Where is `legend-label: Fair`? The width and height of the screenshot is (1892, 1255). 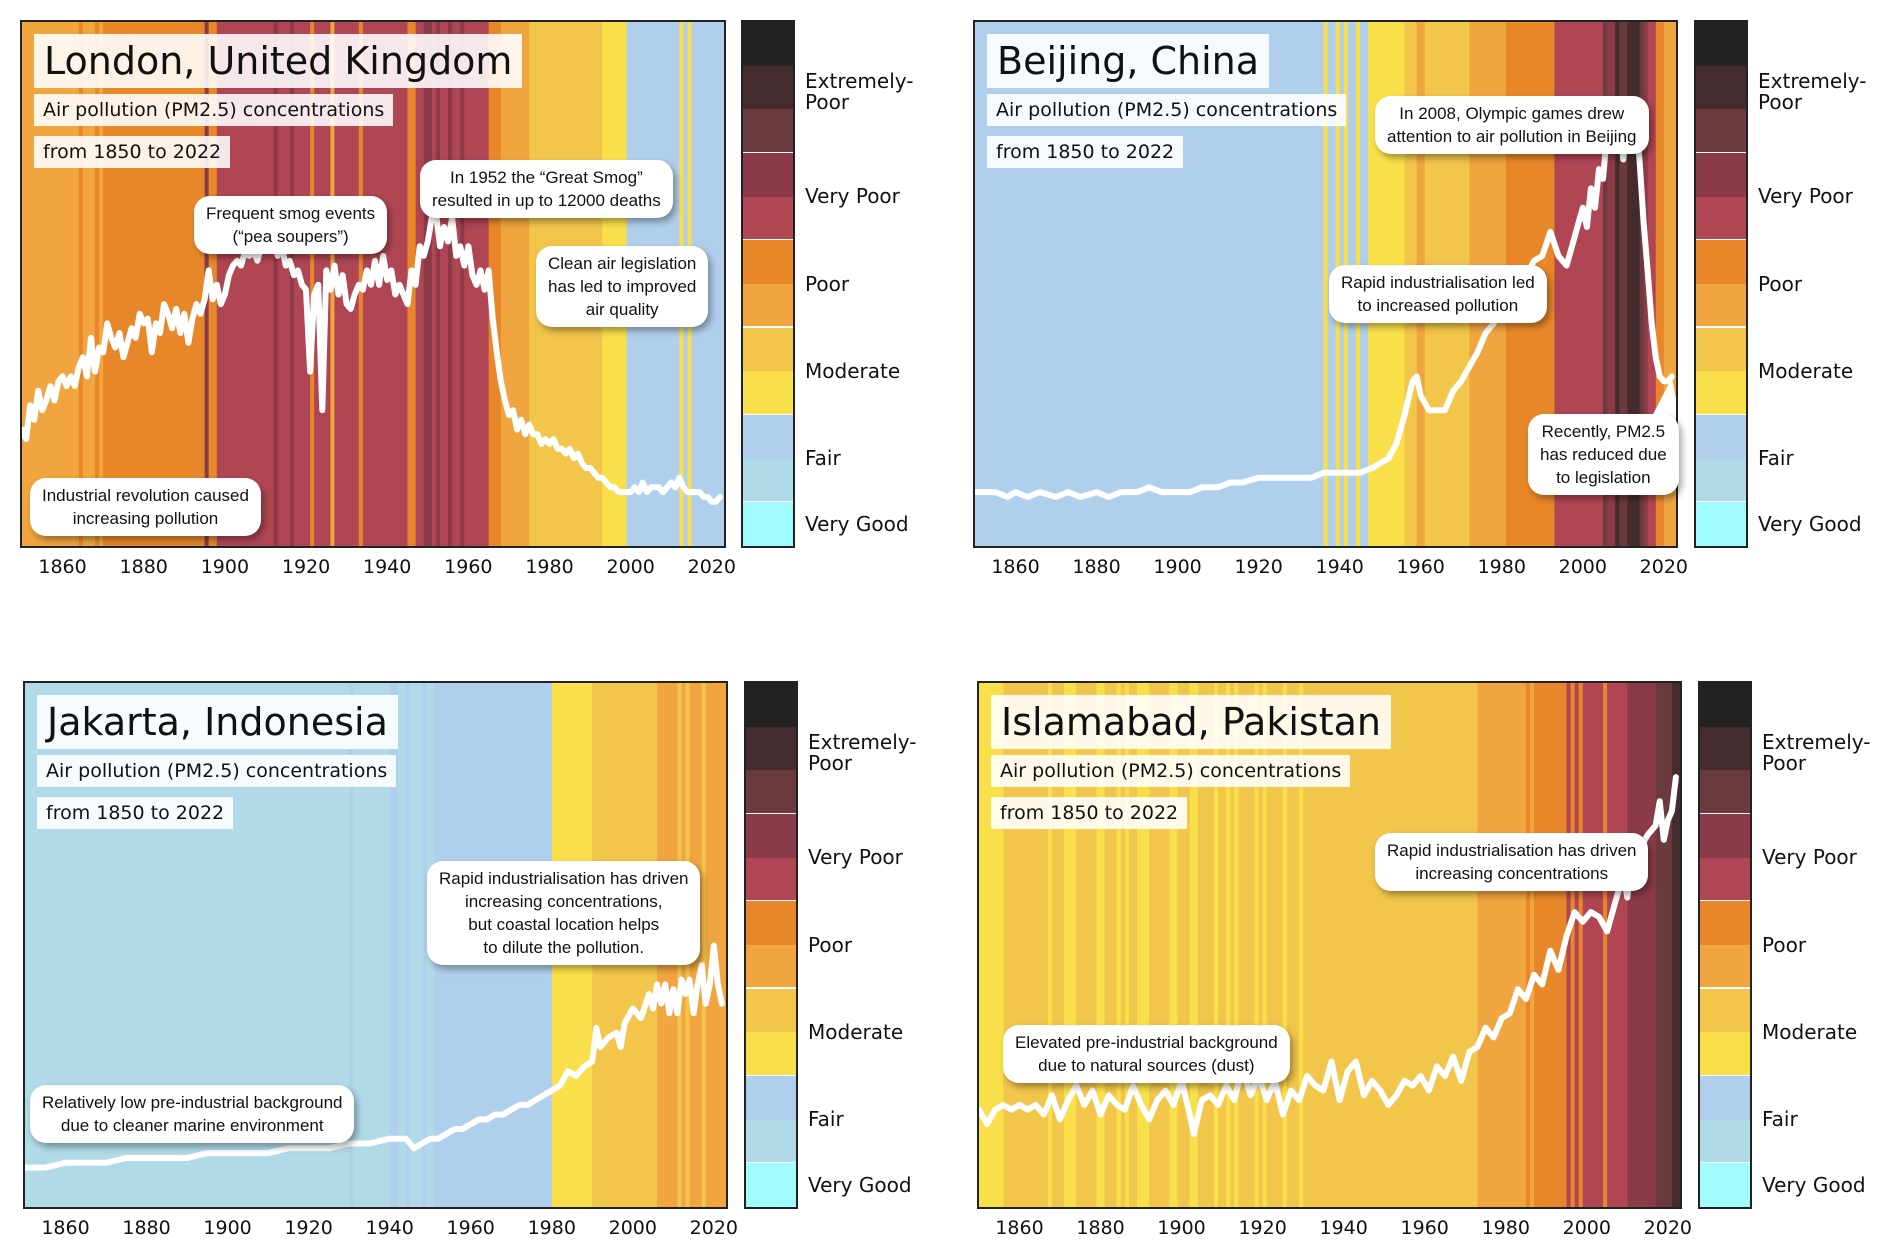 legend-label: Fair is located at coordinates (1776, 458).